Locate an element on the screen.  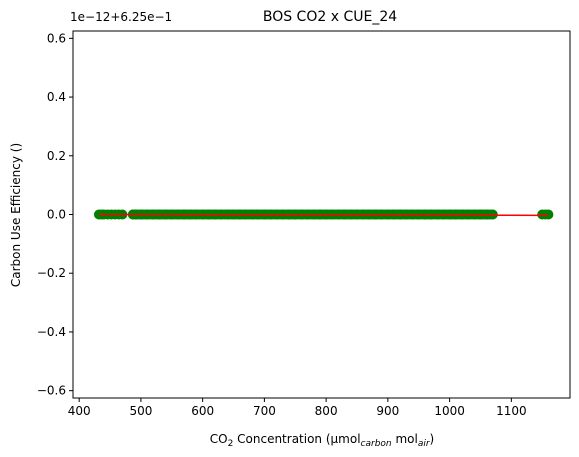
y-tick-label: 0.4 is located at coordinates (56, 97).